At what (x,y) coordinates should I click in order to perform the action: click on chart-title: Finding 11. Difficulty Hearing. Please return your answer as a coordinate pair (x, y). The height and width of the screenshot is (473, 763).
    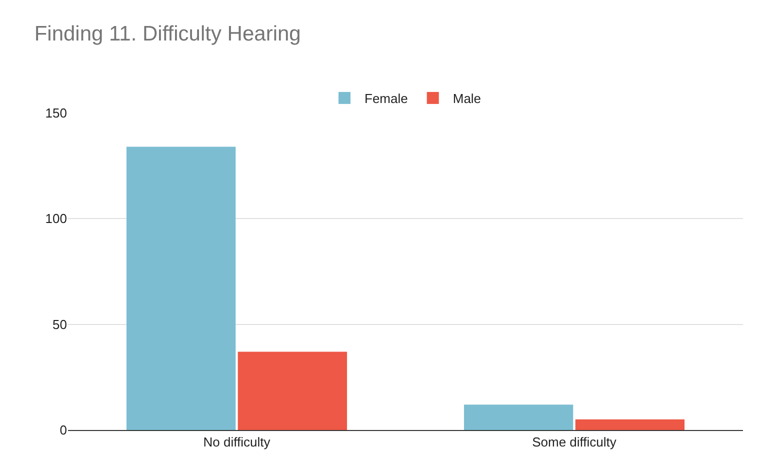
    Looking at the image, I should click on (167, 34).